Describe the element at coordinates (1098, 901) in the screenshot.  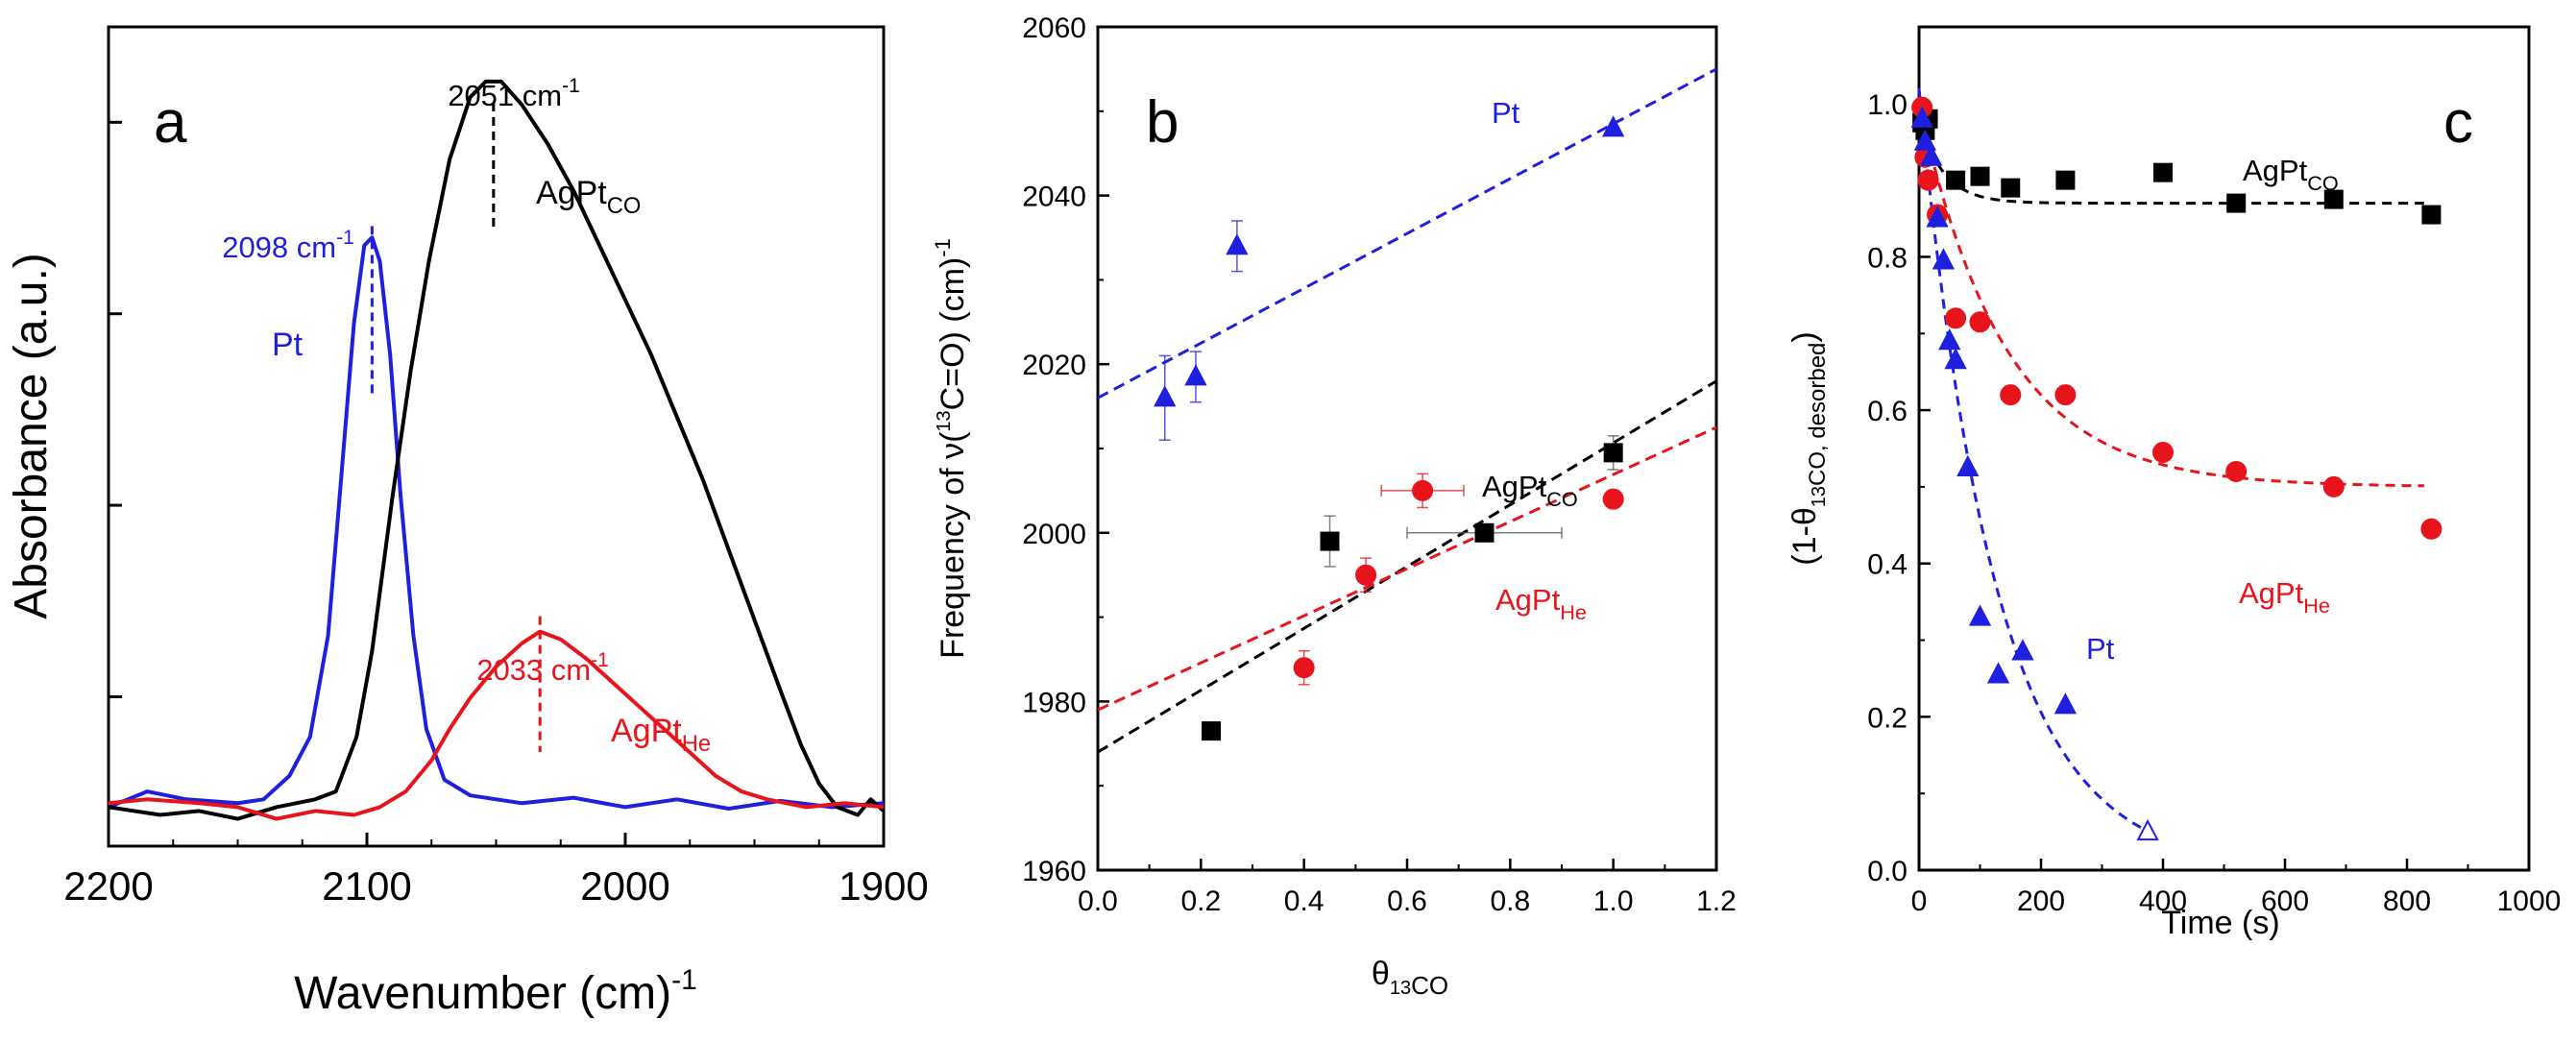
I see `b-x-tick-label: 0.0` at that location.